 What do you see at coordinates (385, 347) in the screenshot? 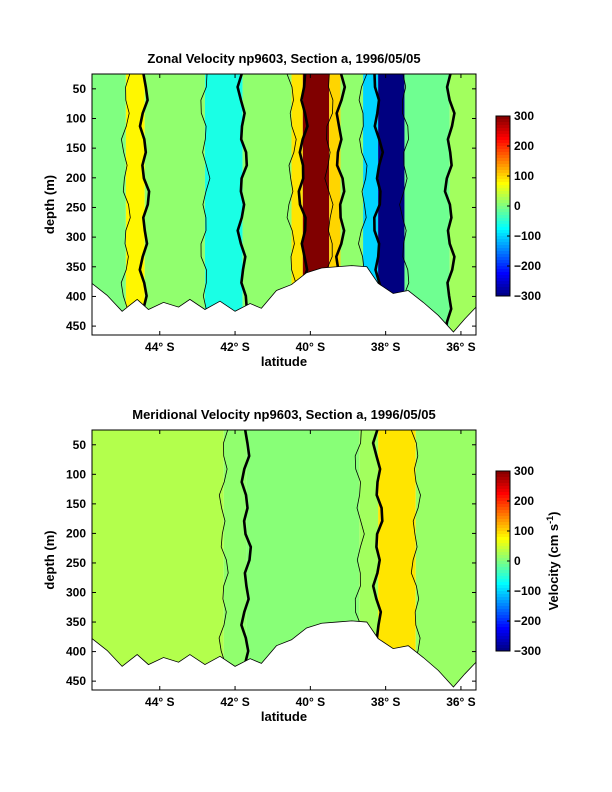
I see `x-tick-label: 38° S` at bounding box center [385, 347].